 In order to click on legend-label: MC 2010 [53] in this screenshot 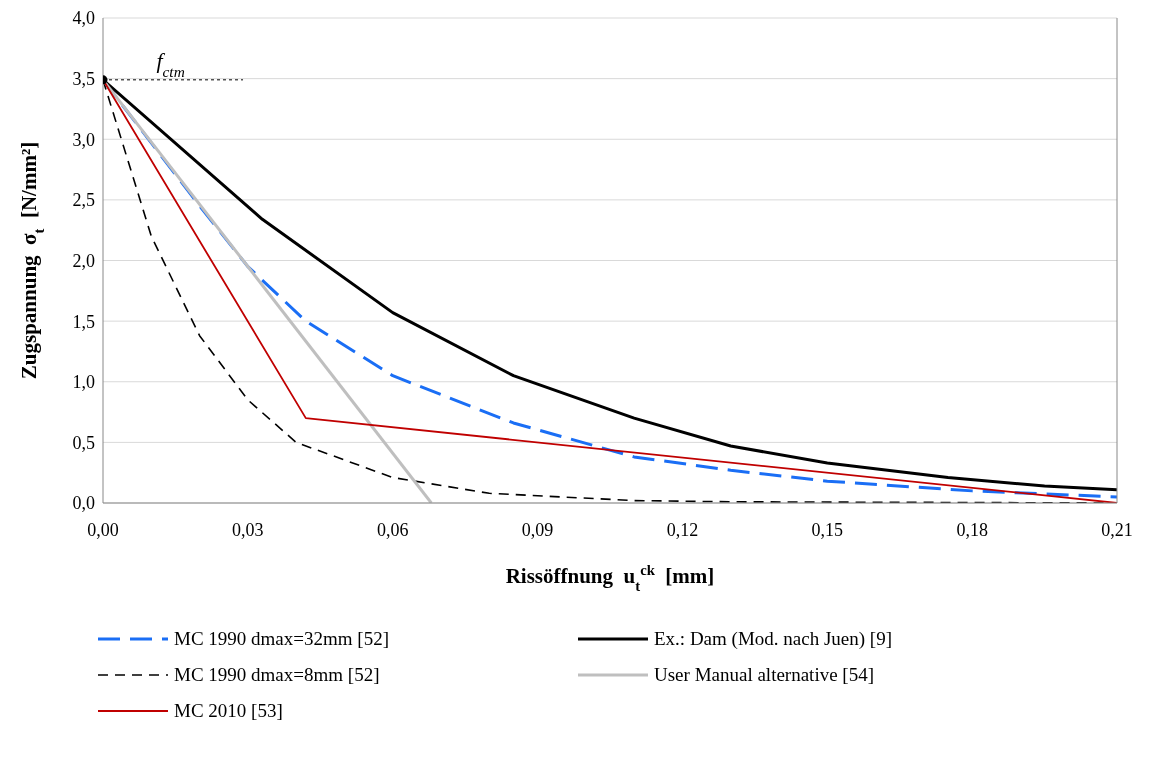, I will do `click(228, 711)`.